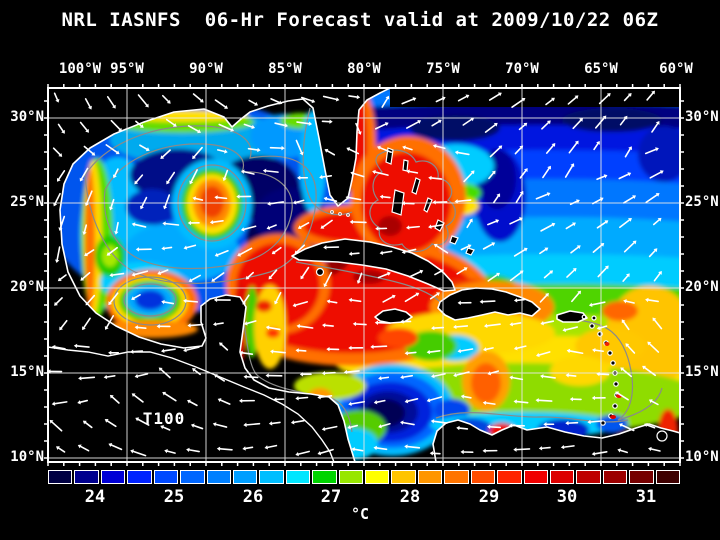 This screenshot has width=720, height=540. I want to click on lon-label: 80°W, so click(364, 69).